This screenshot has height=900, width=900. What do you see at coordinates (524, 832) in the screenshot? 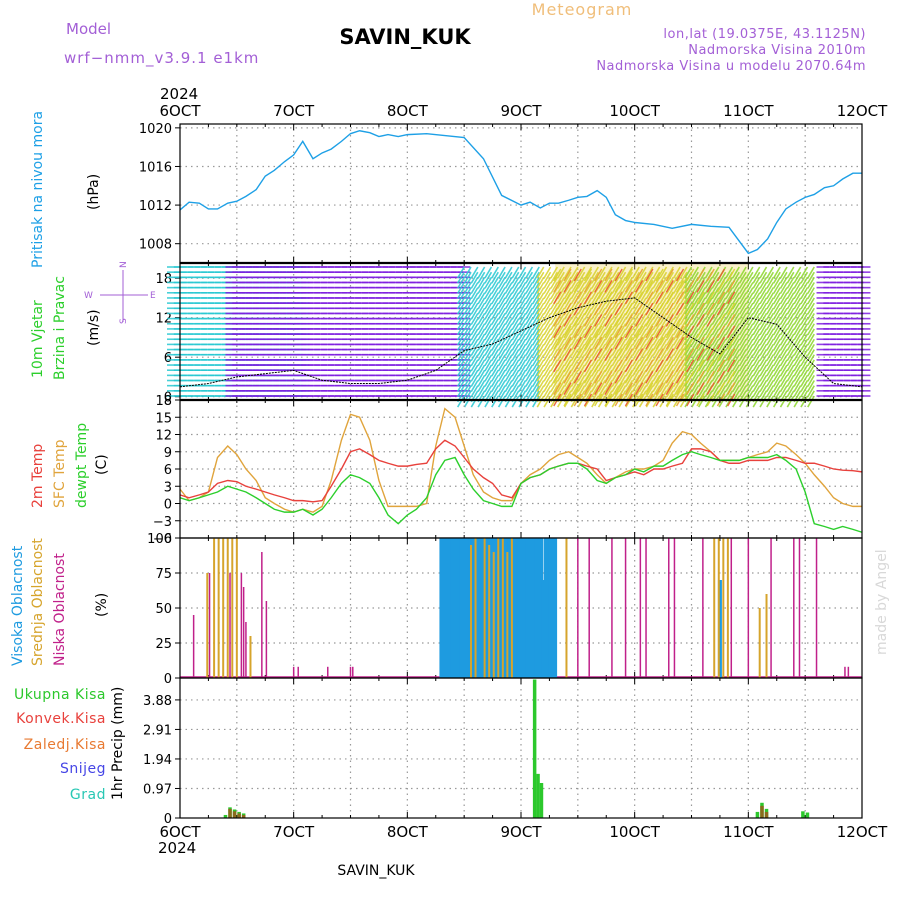
I see `bottom-time-axis: 6OCT 7OCT 8OCT 9OCT 10OCT 11OCT 12OCT` at bounding box center [524, 832].